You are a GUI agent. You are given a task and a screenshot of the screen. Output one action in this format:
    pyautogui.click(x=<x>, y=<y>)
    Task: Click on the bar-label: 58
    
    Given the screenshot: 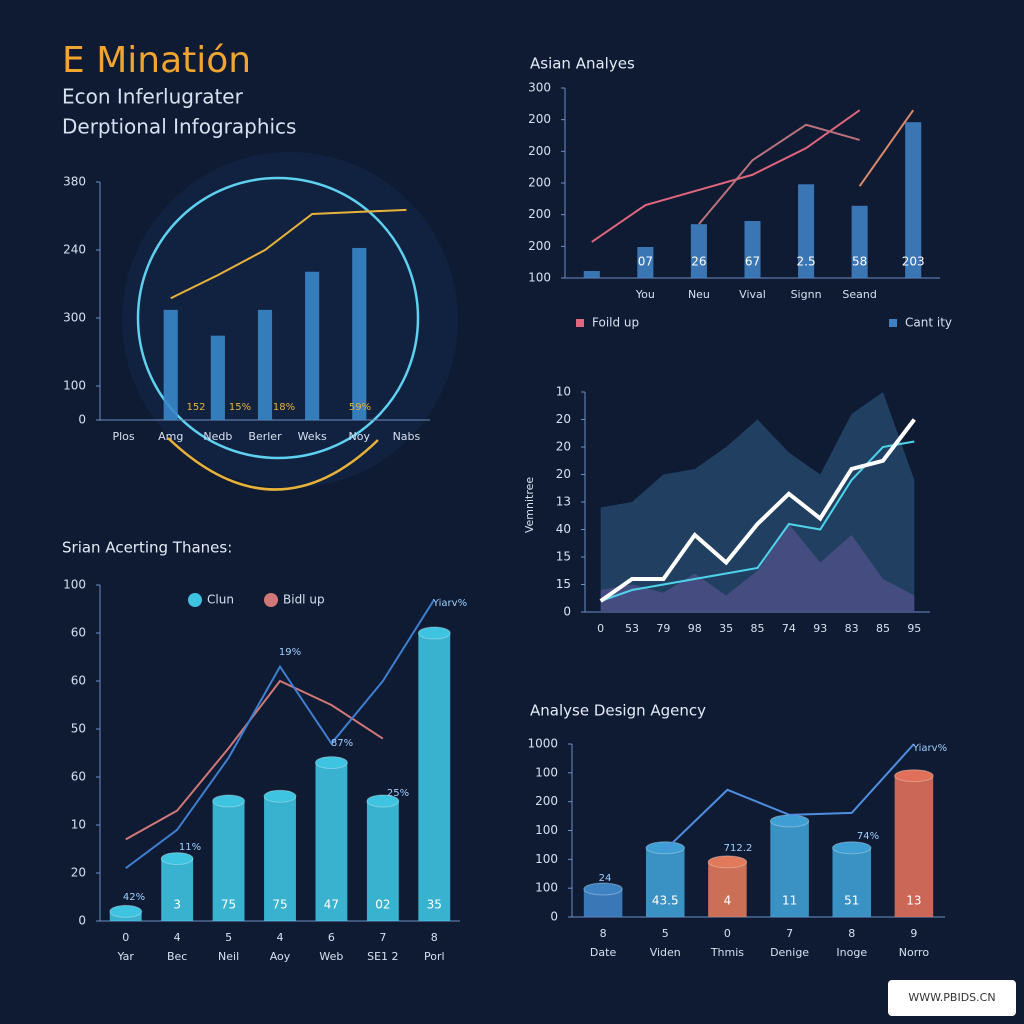 What is the action you would take?
    pyautogui.click(x=859, y=262)
    